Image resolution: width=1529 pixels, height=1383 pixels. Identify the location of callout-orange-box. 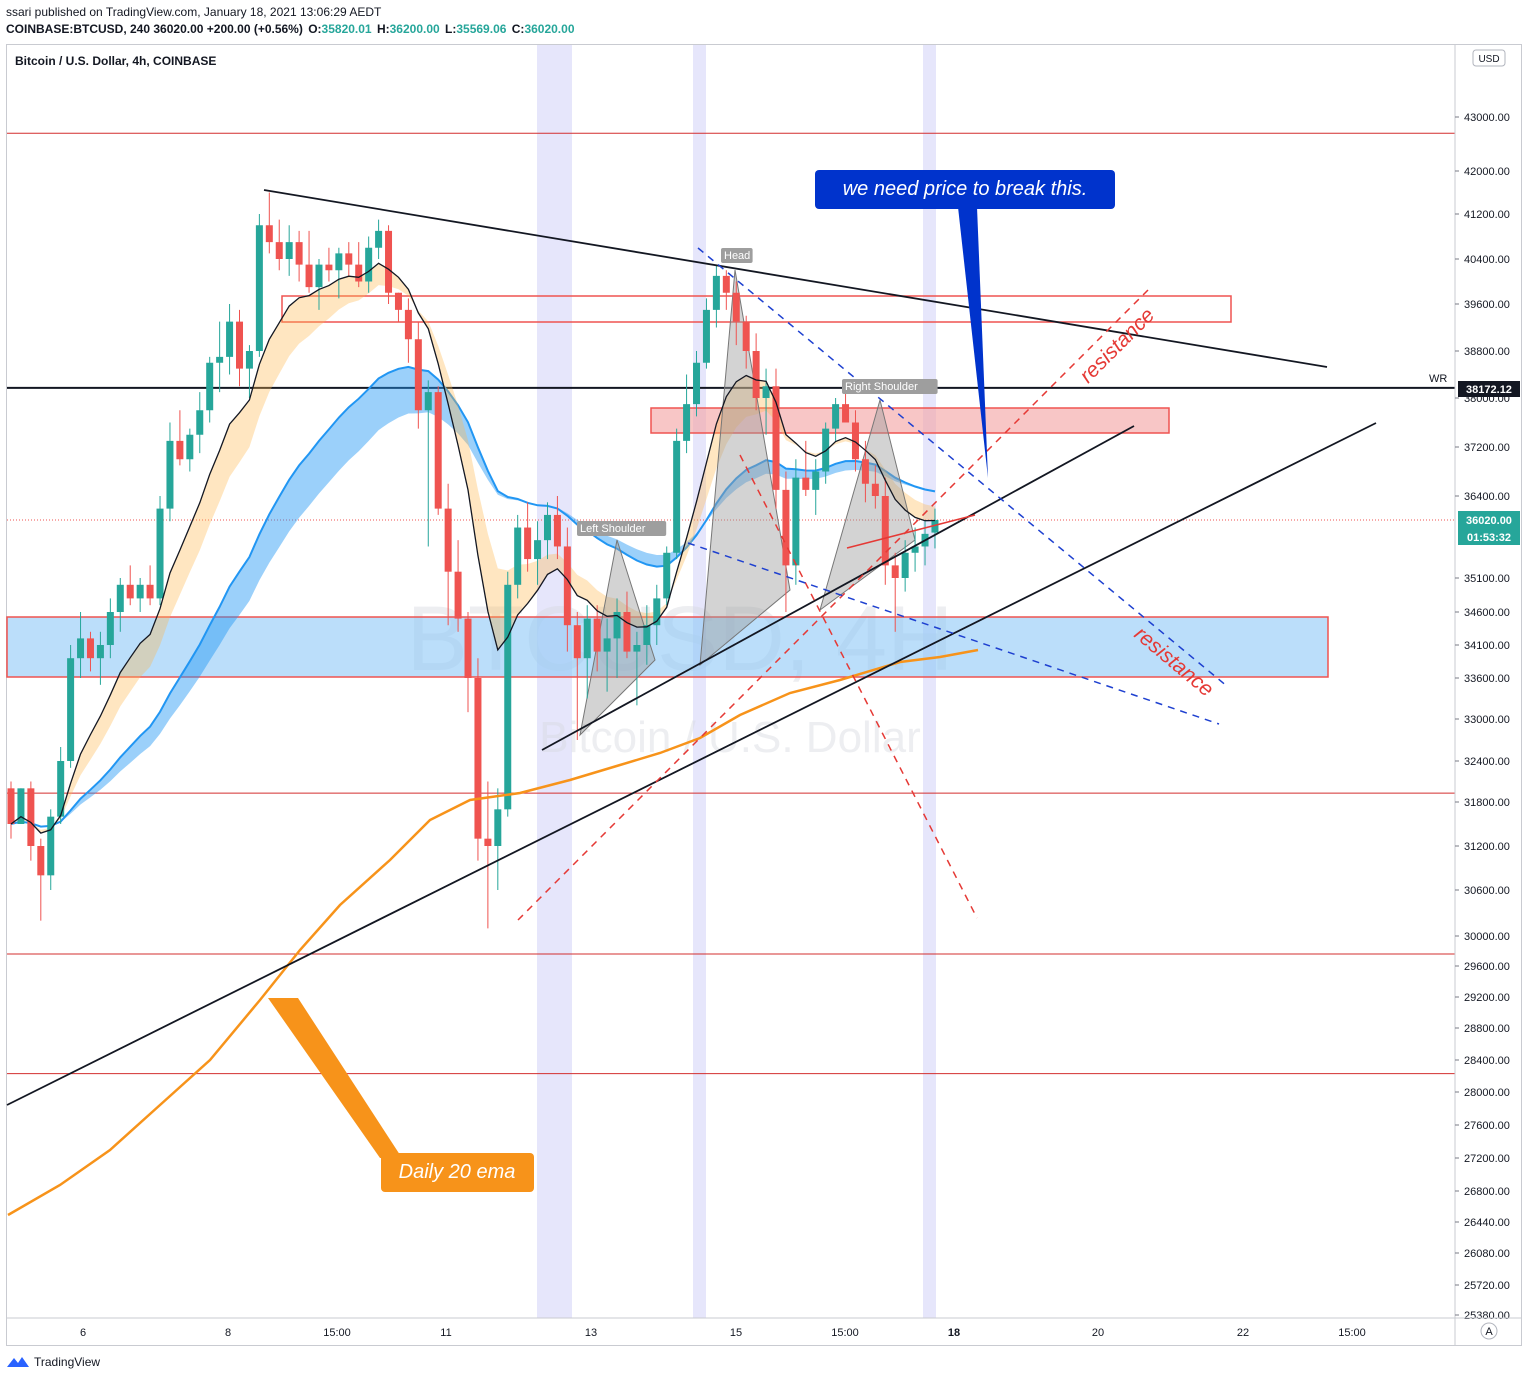
(457, 1172).